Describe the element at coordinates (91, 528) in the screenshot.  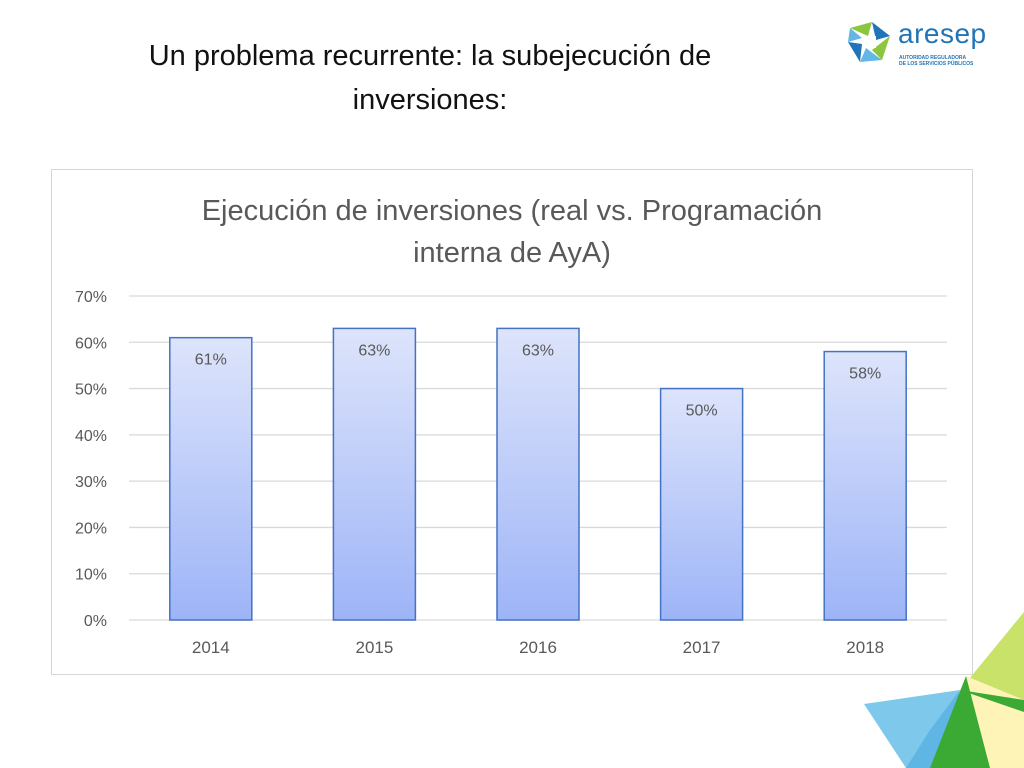
I see `y-tick-label: 20%` at that location.